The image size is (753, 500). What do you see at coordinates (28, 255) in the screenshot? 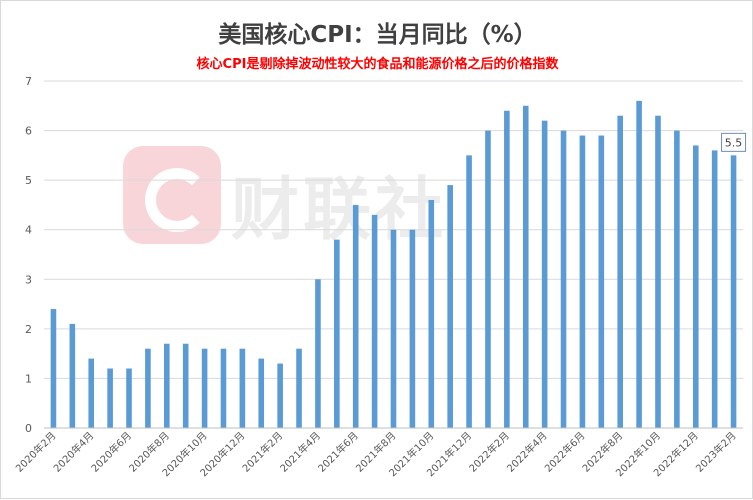
I see `y-axis: 0 1 2 3 4 5 6 7` at bounding box center [28, 255].